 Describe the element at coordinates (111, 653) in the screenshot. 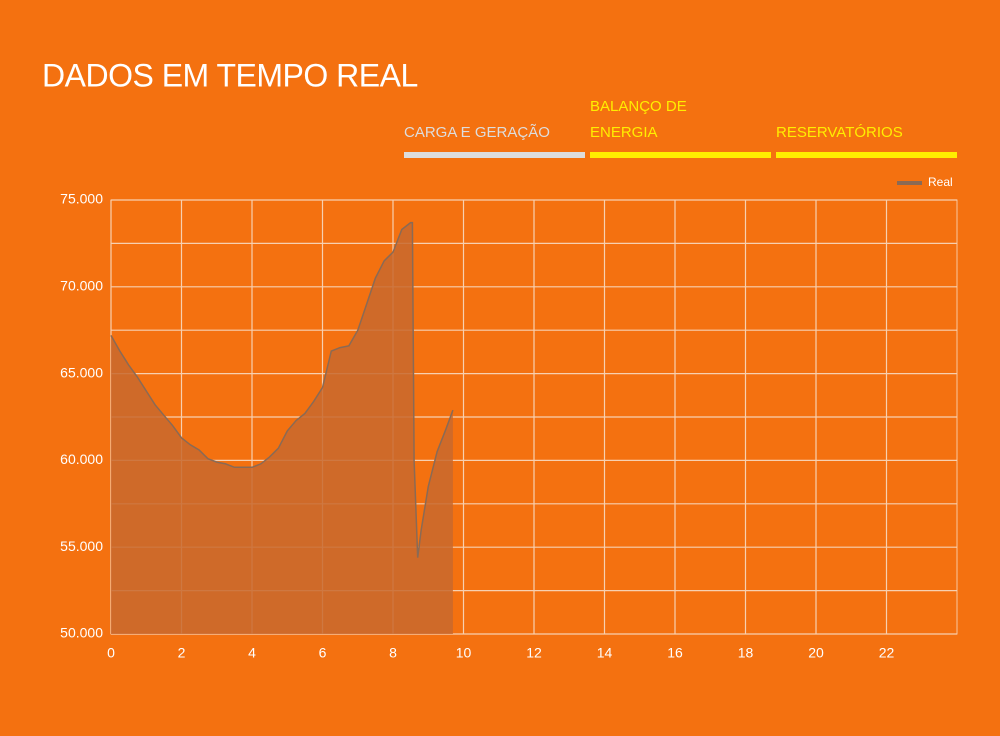

I see `x-tick-label: 0` at that location.